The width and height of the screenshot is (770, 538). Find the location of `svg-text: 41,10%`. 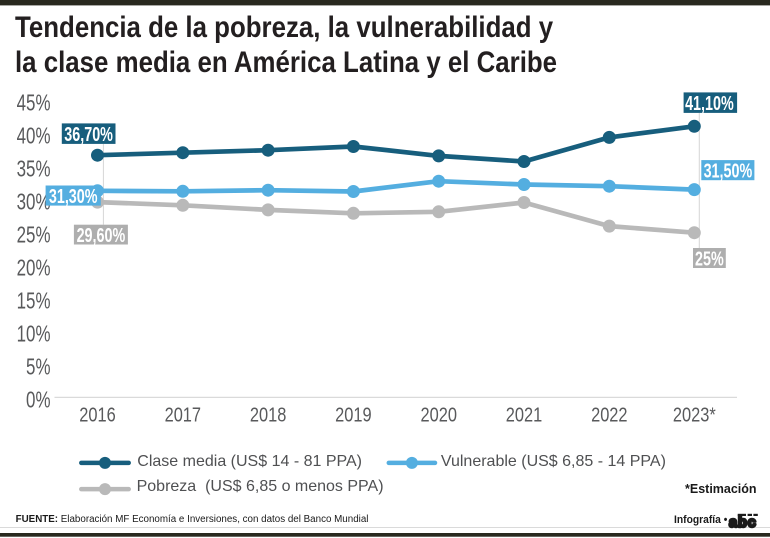

svg-text: 41,10% is located at coordinates (709, 102).